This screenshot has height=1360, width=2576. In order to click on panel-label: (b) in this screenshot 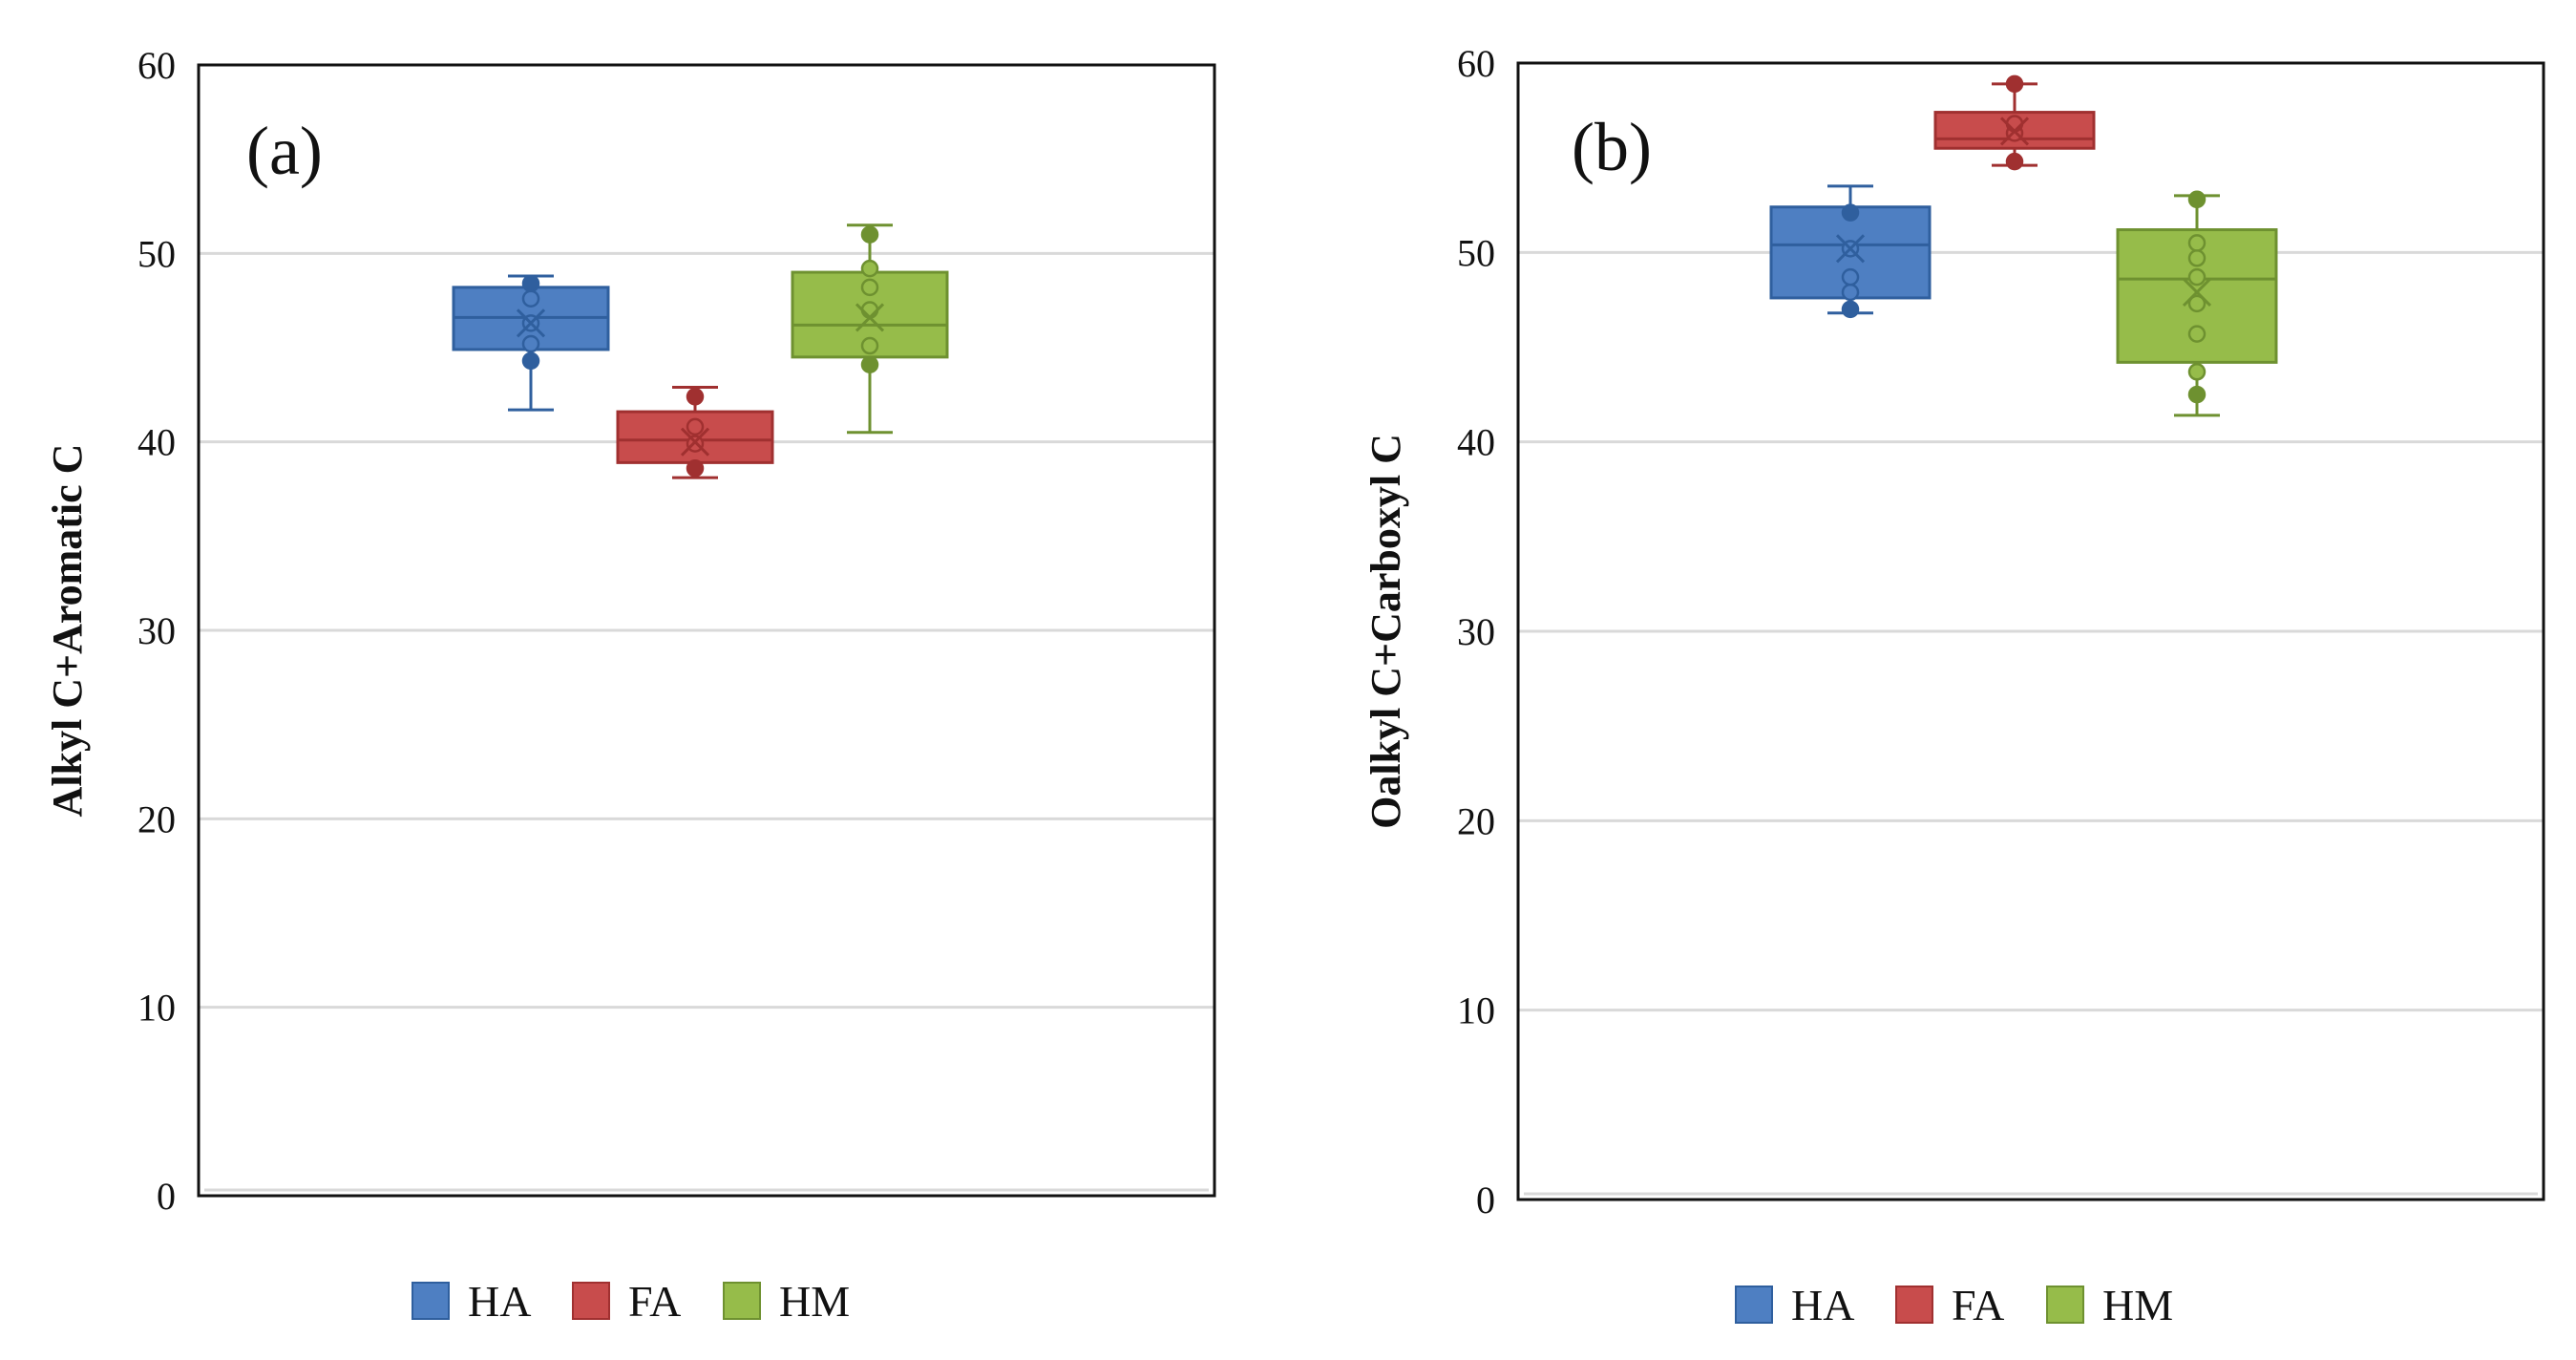, I will do `click(1612, 147)`.